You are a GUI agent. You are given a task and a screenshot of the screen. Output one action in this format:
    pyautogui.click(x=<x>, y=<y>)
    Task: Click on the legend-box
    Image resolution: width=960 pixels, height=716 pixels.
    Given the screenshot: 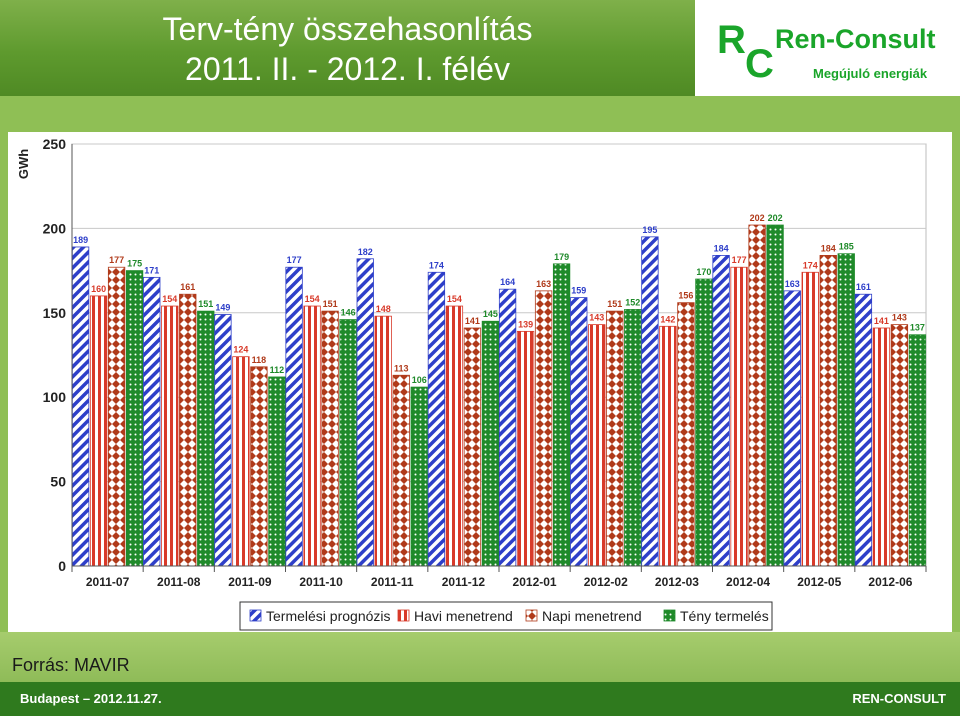 What is the action you would take?
    pyautogui.click(x=506, y=616)
    